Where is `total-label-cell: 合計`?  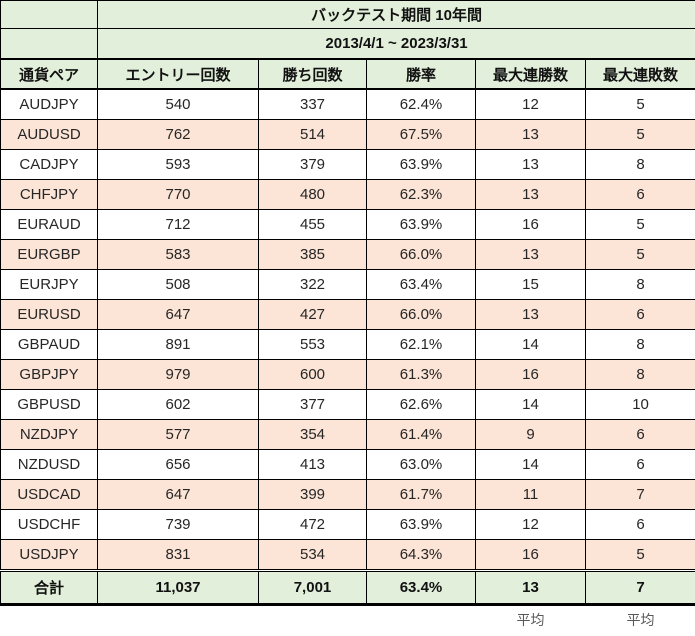 total-label-cell: 合計 is located at coordinates (49, 587).